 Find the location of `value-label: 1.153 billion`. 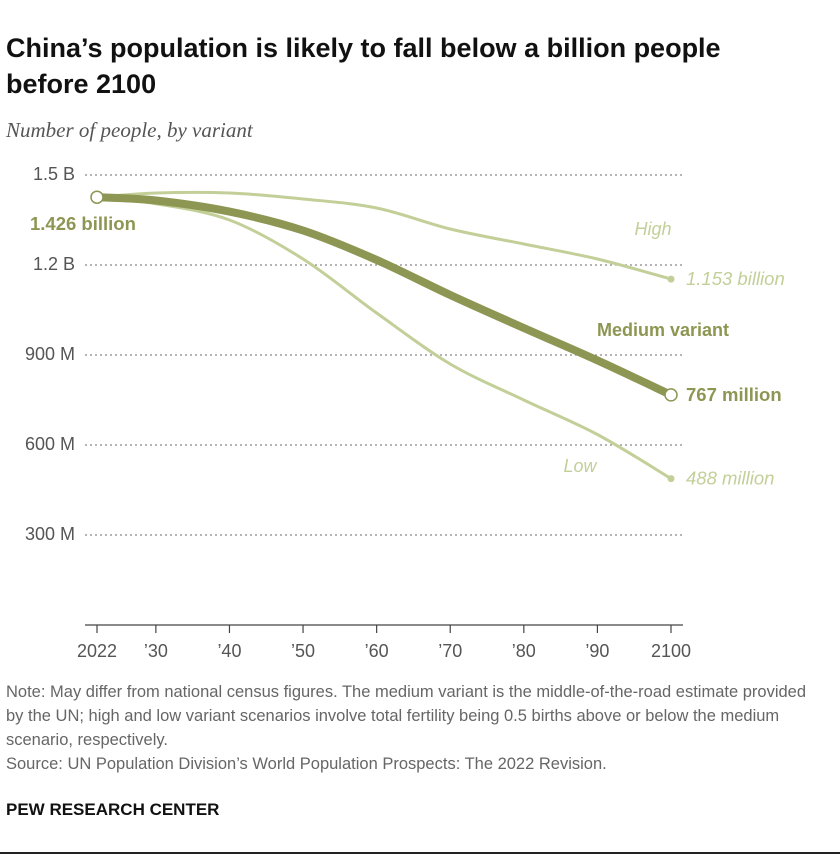

value-label: 1.153 billion is located at coordinates (735, 278).